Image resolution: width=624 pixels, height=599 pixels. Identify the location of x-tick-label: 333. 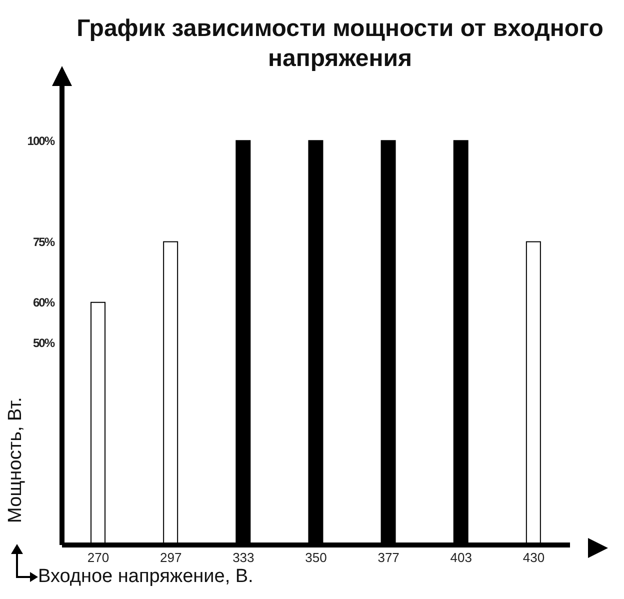
(243, 558).